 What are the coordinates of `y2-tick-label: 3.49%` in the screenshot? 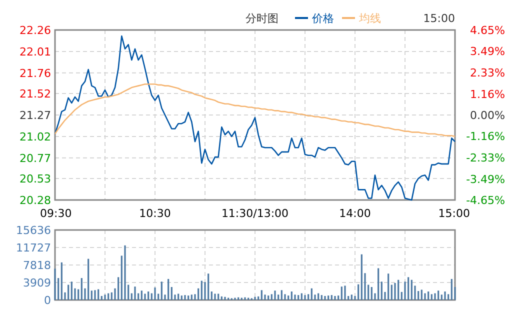 It's located at (487, 51).